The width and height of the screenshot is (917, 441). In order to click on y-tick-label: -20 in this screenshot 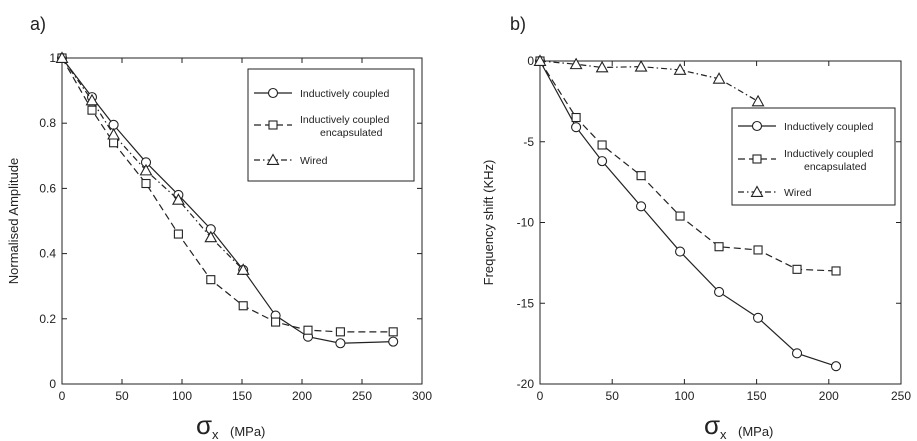, I will do `click(526, 384)`.